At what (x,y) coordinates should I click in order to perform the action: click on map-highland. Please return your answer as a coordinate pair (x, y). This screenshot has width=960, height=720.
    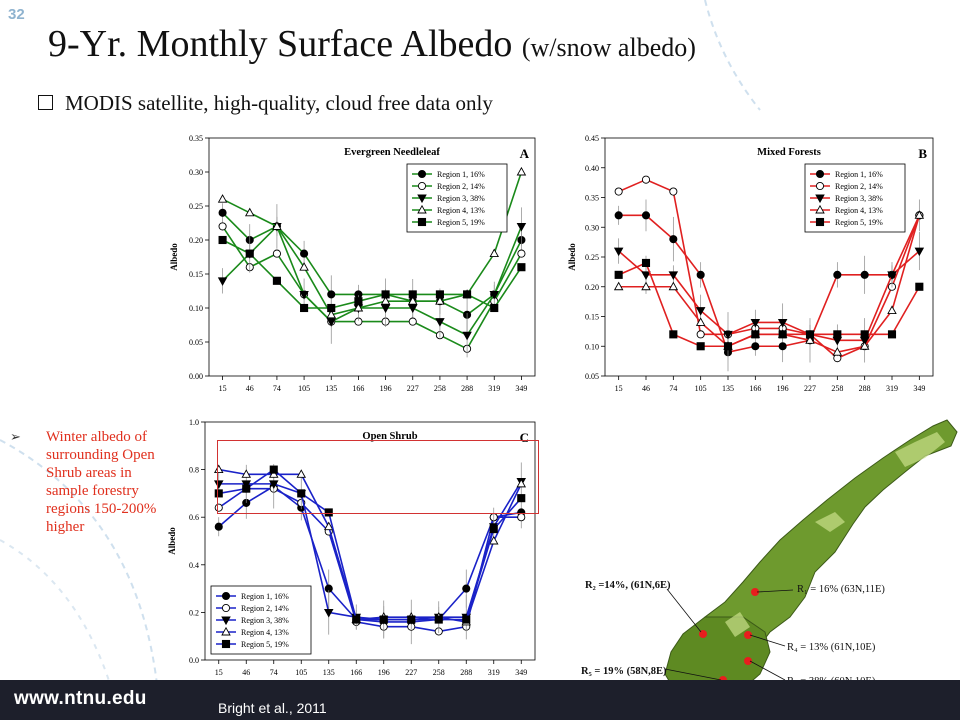
    Looking at the image, I should click on (835, 534).